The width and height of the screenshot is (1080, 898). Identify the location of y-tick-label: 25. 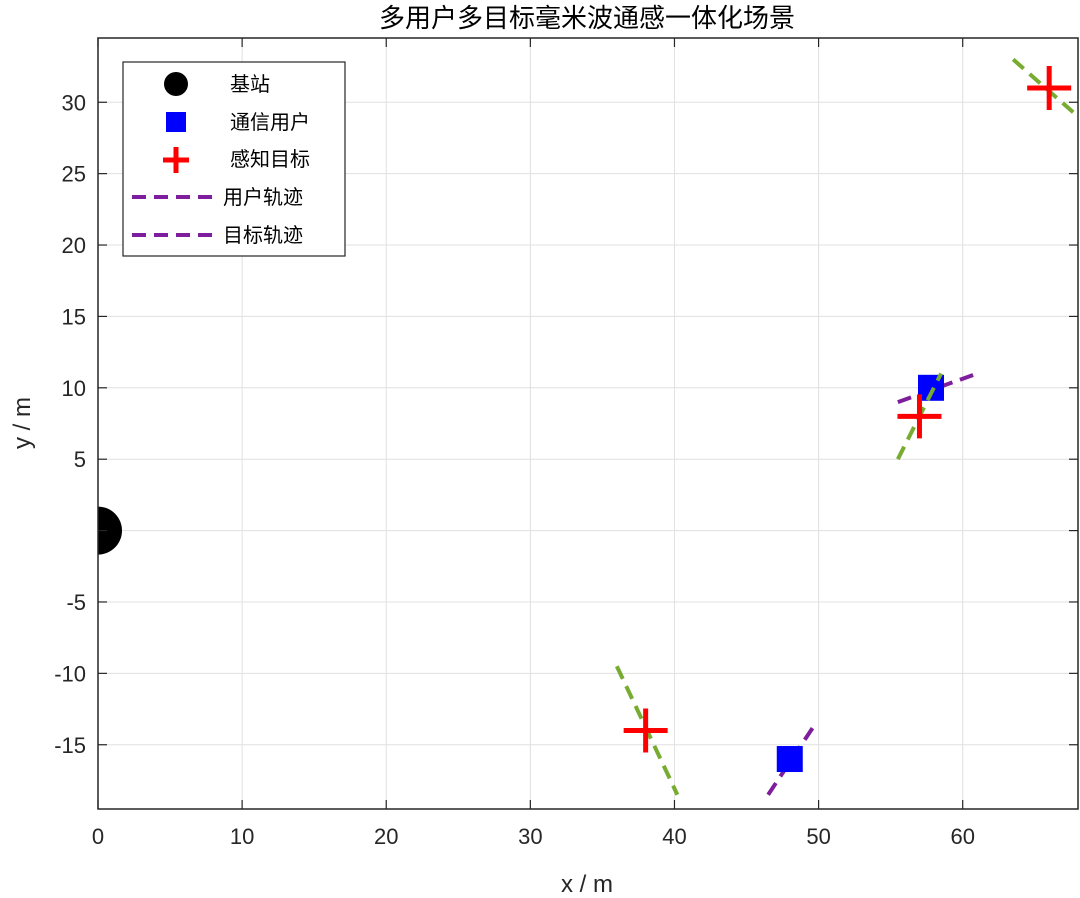
(74, 174).